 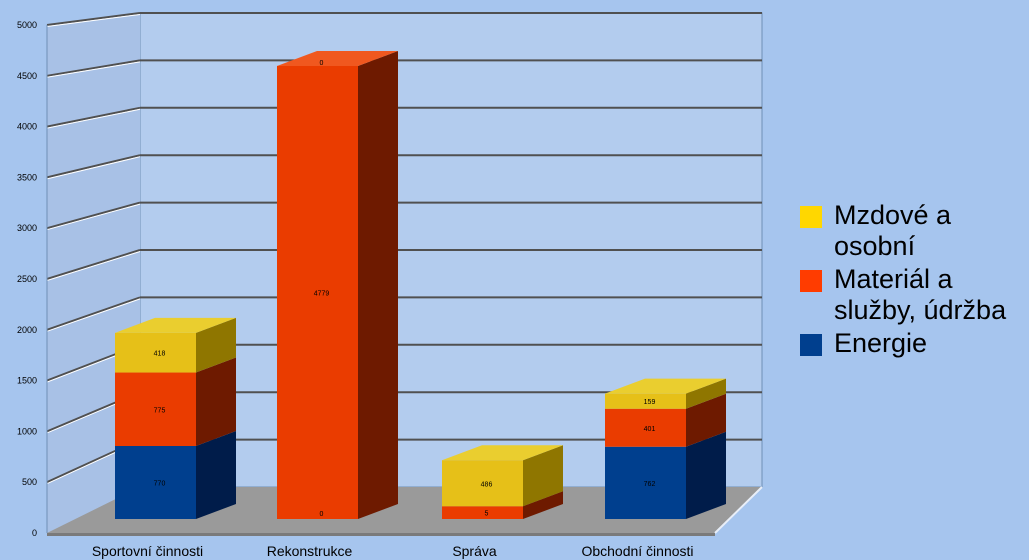 I want to click on legend-item-energie: Energie, so click(x=914, y=343).